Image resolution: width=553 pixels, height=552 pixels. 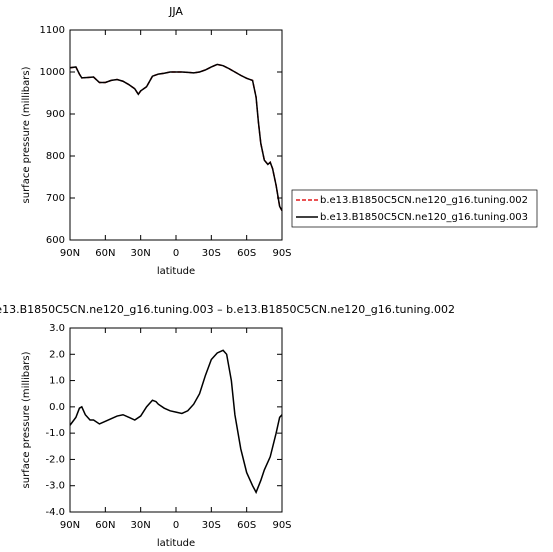 I want to click on y-tick-label: 600, so click(x=55, y=240).